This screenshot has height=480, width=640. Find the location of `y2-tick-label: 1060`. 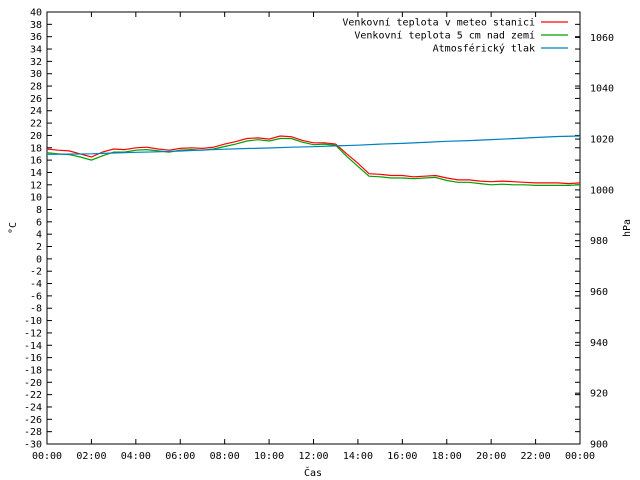

y2-tick-label: 1060 is located at coordinates (602, 38).